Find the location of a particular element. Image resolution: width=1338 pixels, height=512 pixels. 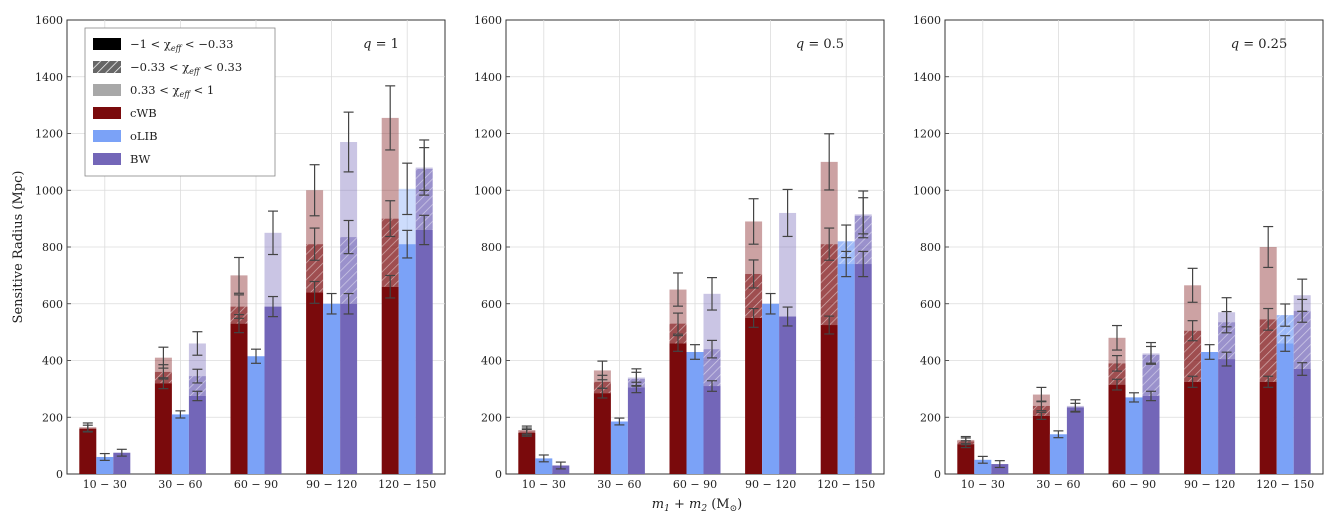

legend-tail: < −0.33 is located at coordinates (207, 44).